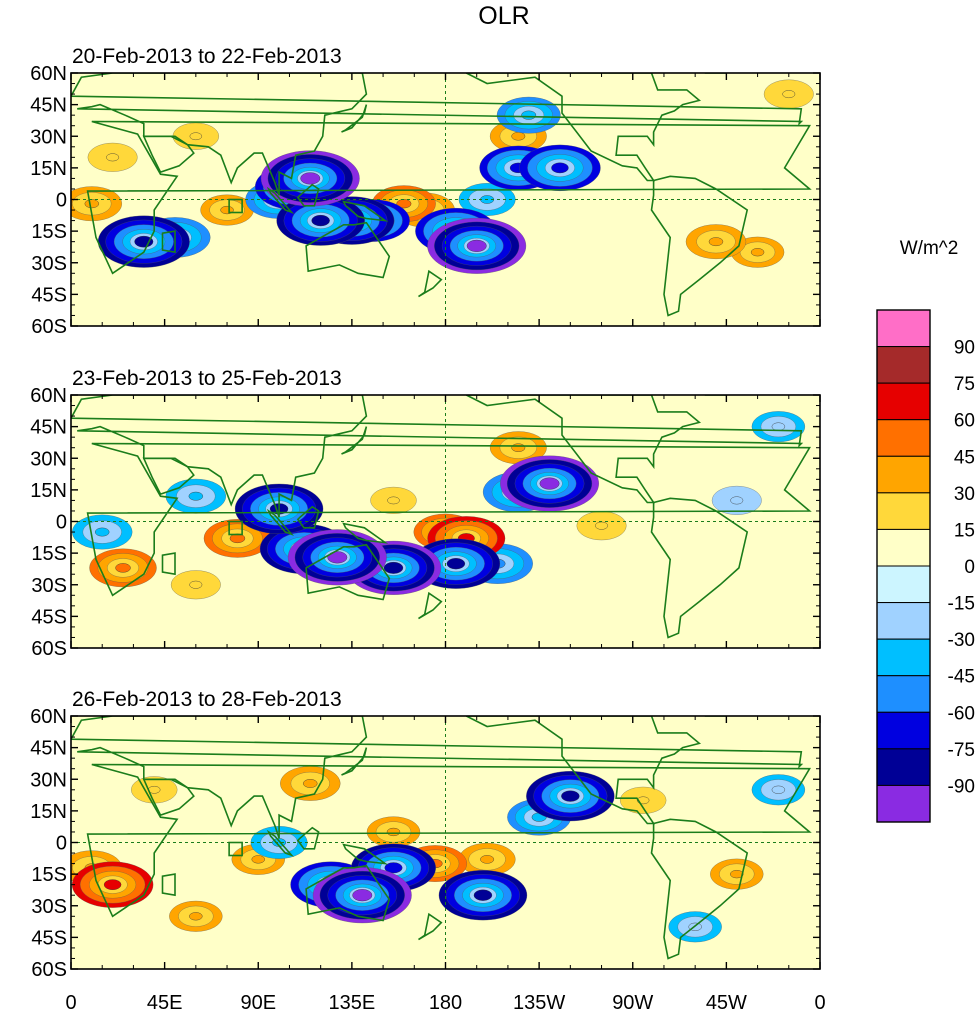  Describe the element at coordinates (583, 449) in the screenshot. I see `coastline-north-america` at that location.